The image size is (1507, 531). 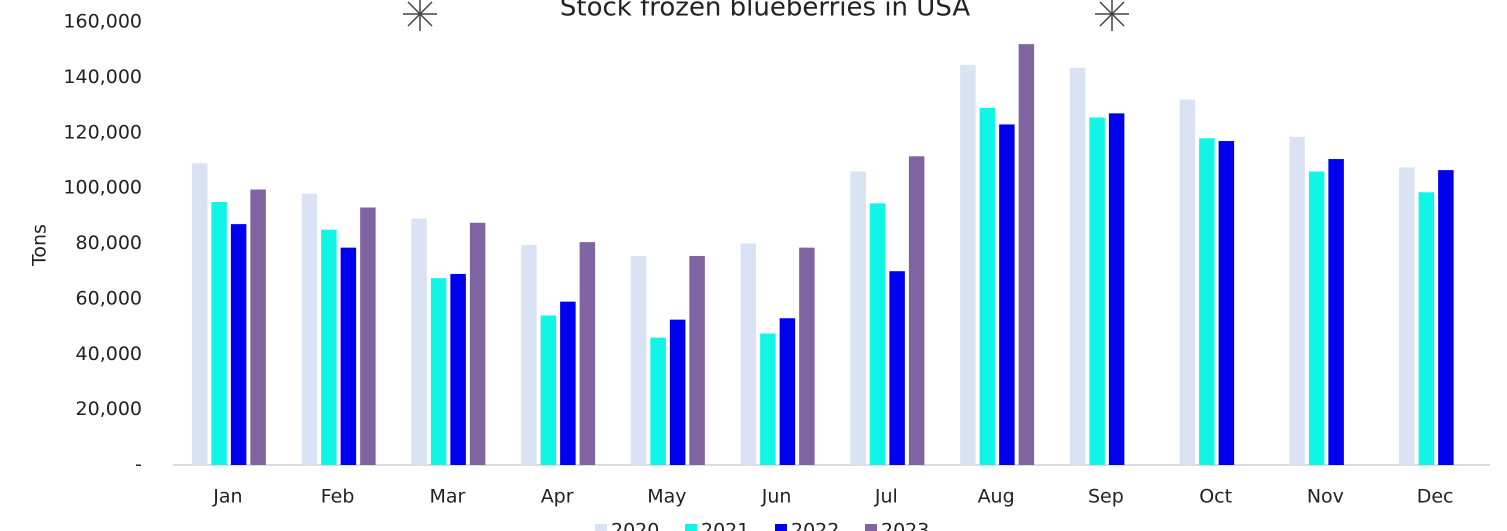 What do you see at coordinates (996, 497) in the screenshot?
I see `x-tick-label: Aug` at bounding box center [996, 497].